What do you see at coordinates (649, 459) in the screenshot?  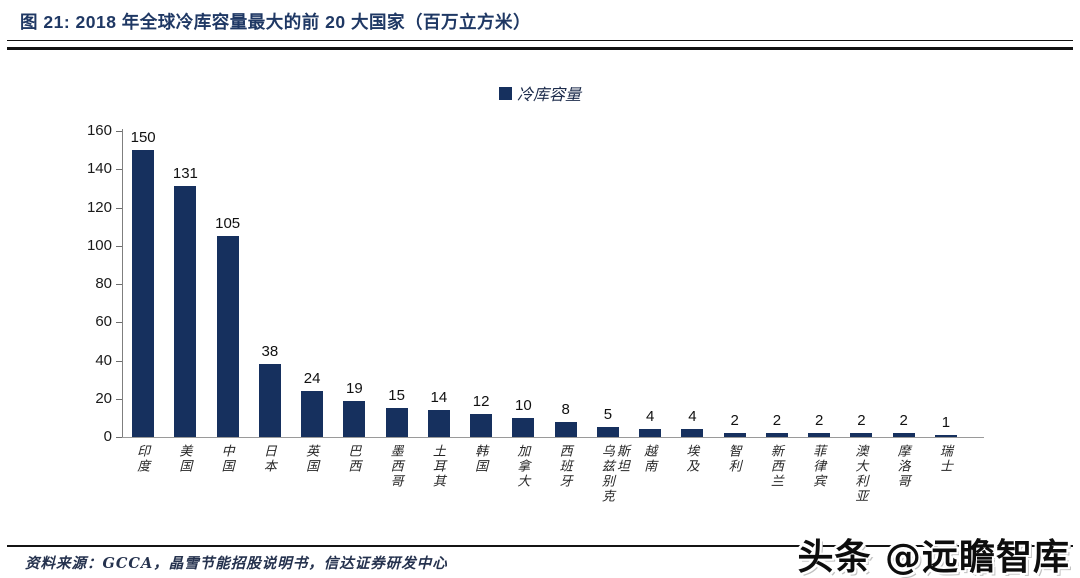 I see `x-axis-category-label: 越南` at bounding box center [649, 459].